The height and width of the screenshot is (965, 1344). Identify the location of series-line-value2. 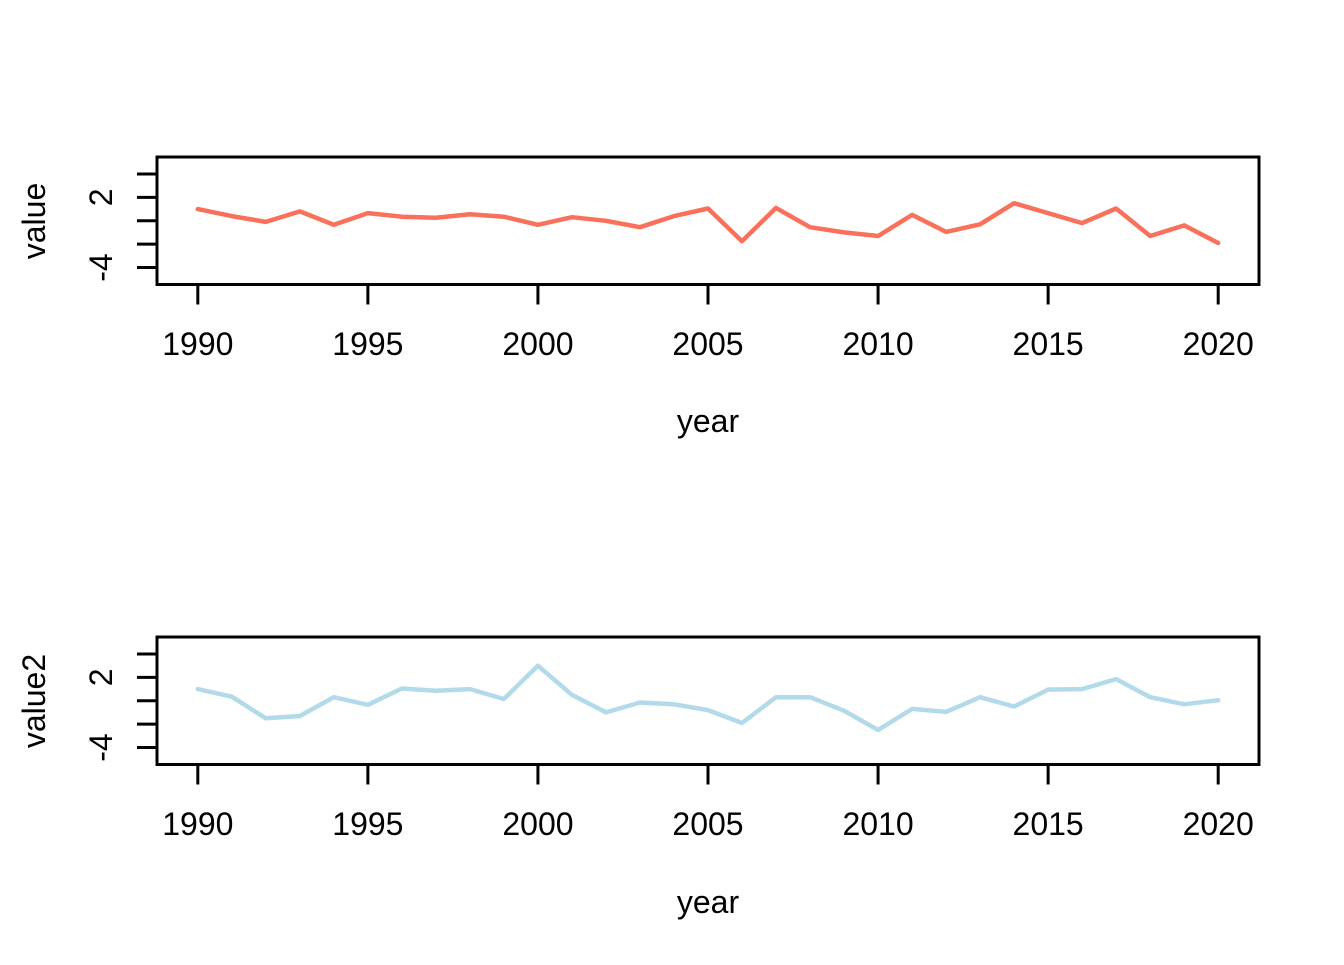
(708, 698).